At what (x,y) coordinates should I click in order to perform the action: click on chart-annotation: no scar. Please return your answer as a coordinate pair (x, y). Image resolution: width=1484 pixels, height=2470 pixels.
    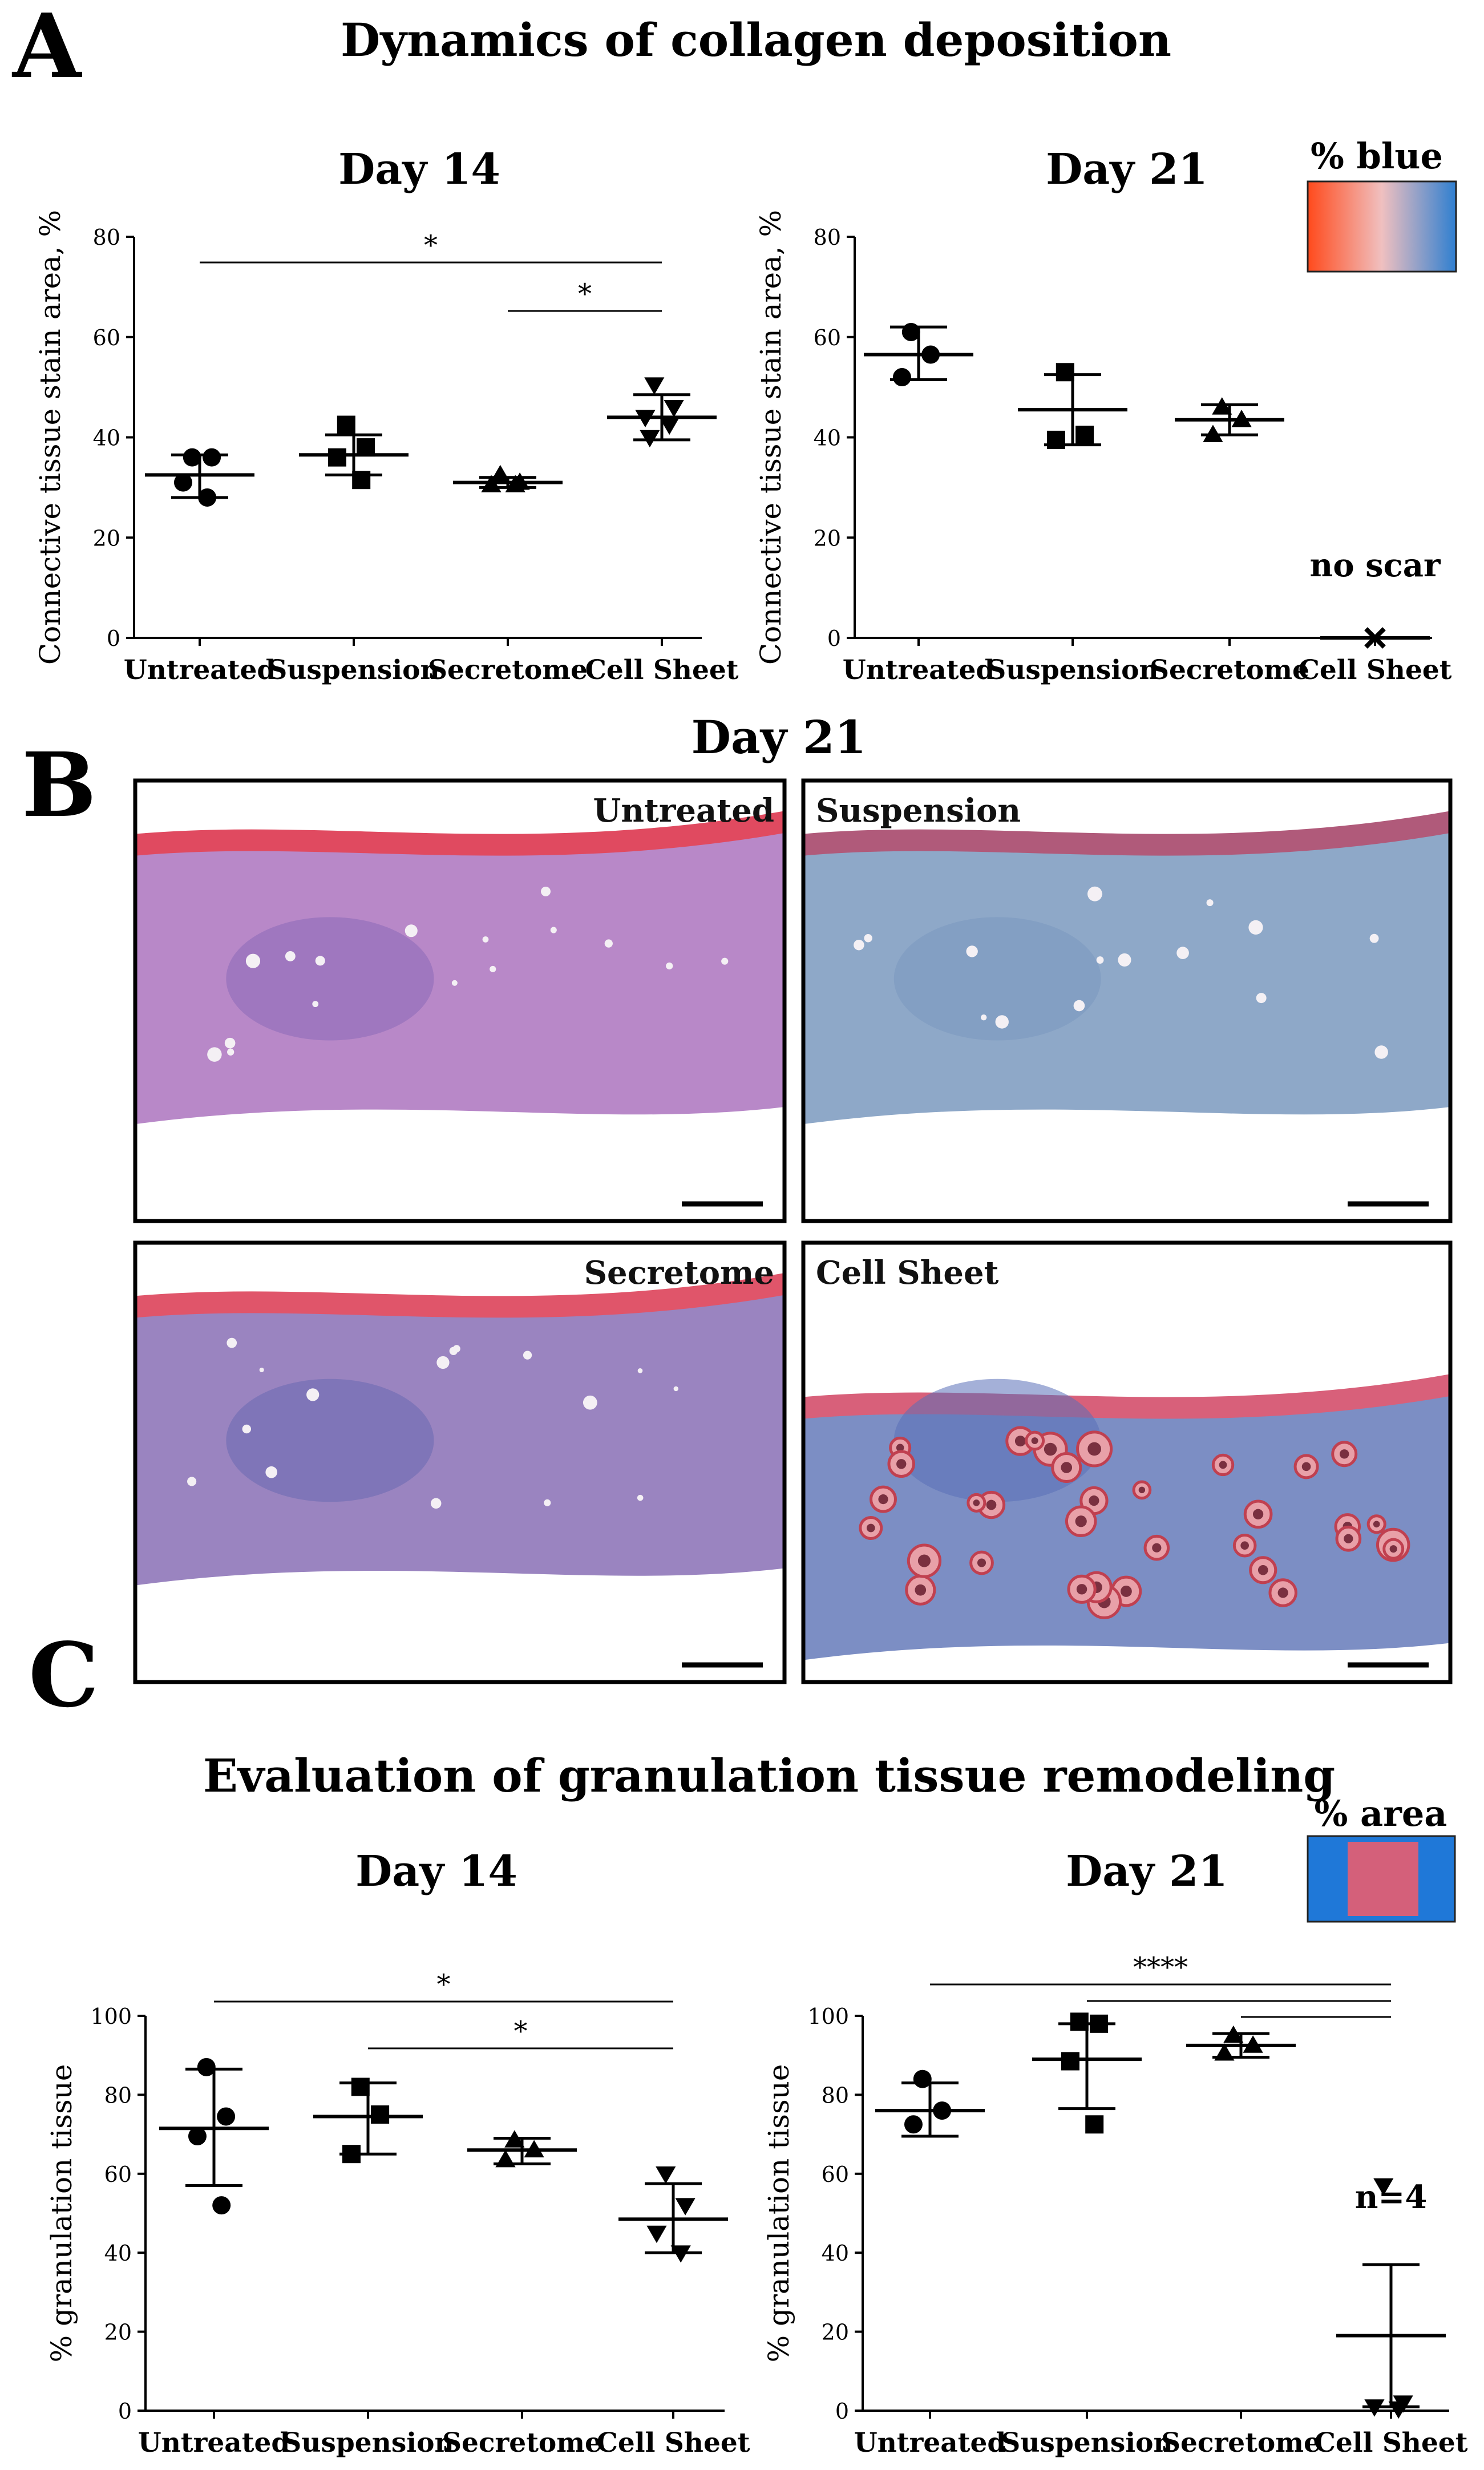
    Looking at the image, I should click on (1375, 565).